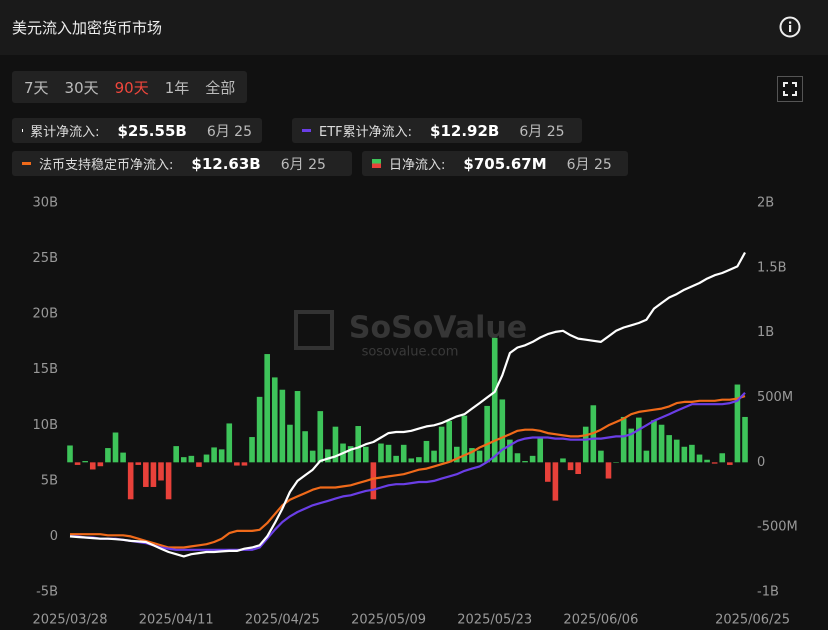  What do you see at coordinates (49, 480) in the screenshot?
I see `y-tick-label: 5B` at bounding box center [49, 480].